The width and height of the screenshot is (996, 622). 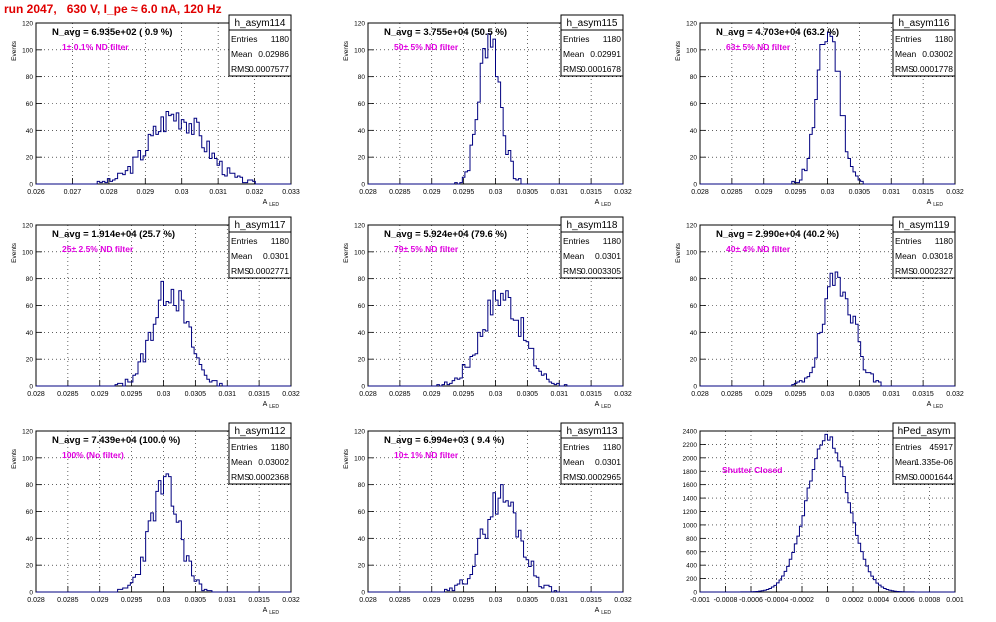 What do you see at coordinates (924, 23) in the screenshot?
I see `stats-title: h_asym116` at bounding box center [924, 23].